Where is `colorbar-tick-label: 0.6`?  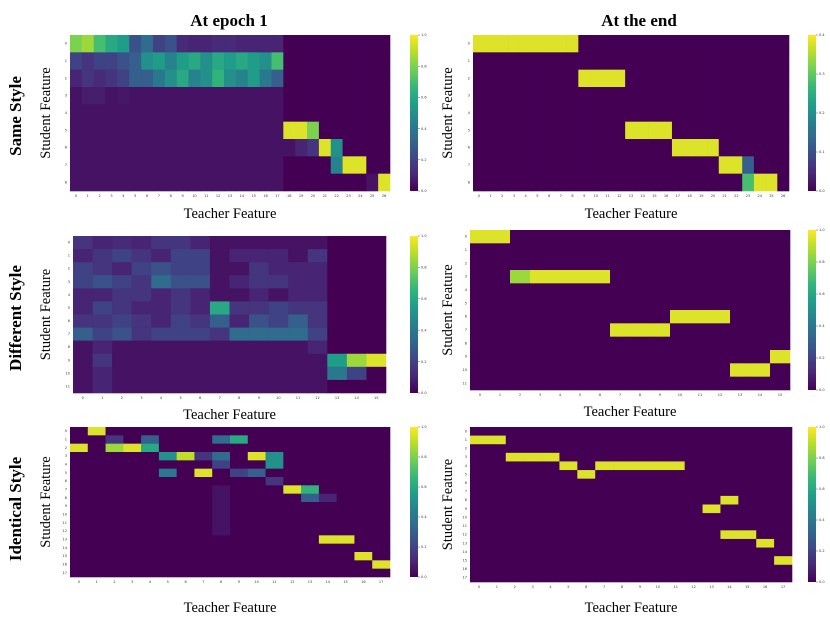
colorbar-tick-label: 0.6 is located at coordinates (424, 487).